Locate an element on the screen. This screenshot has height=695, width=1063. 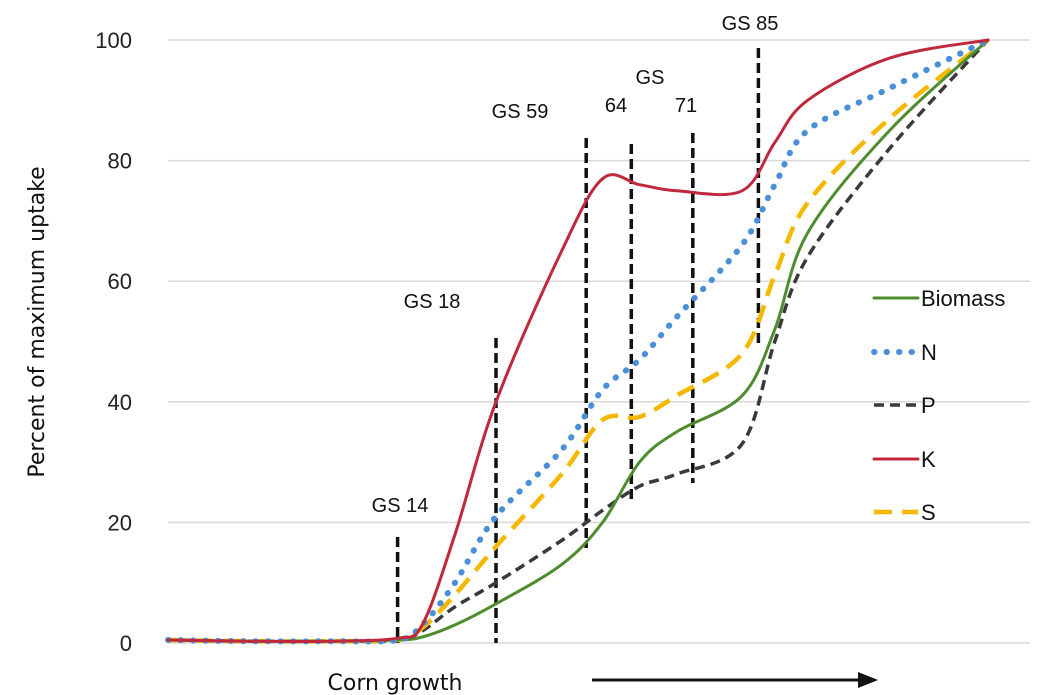
x-axis-label: Corn growth is located at coordinates (395, 683).